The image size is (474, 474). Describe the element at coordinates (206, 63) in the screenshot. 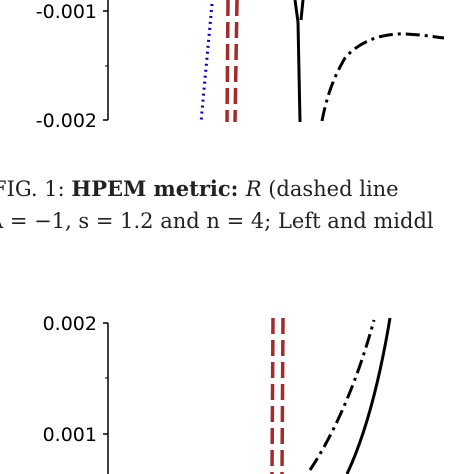

I see `top-dotted-curve` at that location.